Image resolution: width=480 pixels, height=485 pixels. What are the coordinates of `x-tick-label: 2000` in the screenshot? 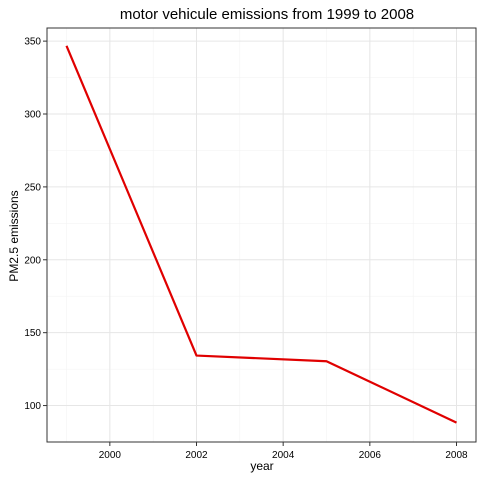 It's located at (110, 455).